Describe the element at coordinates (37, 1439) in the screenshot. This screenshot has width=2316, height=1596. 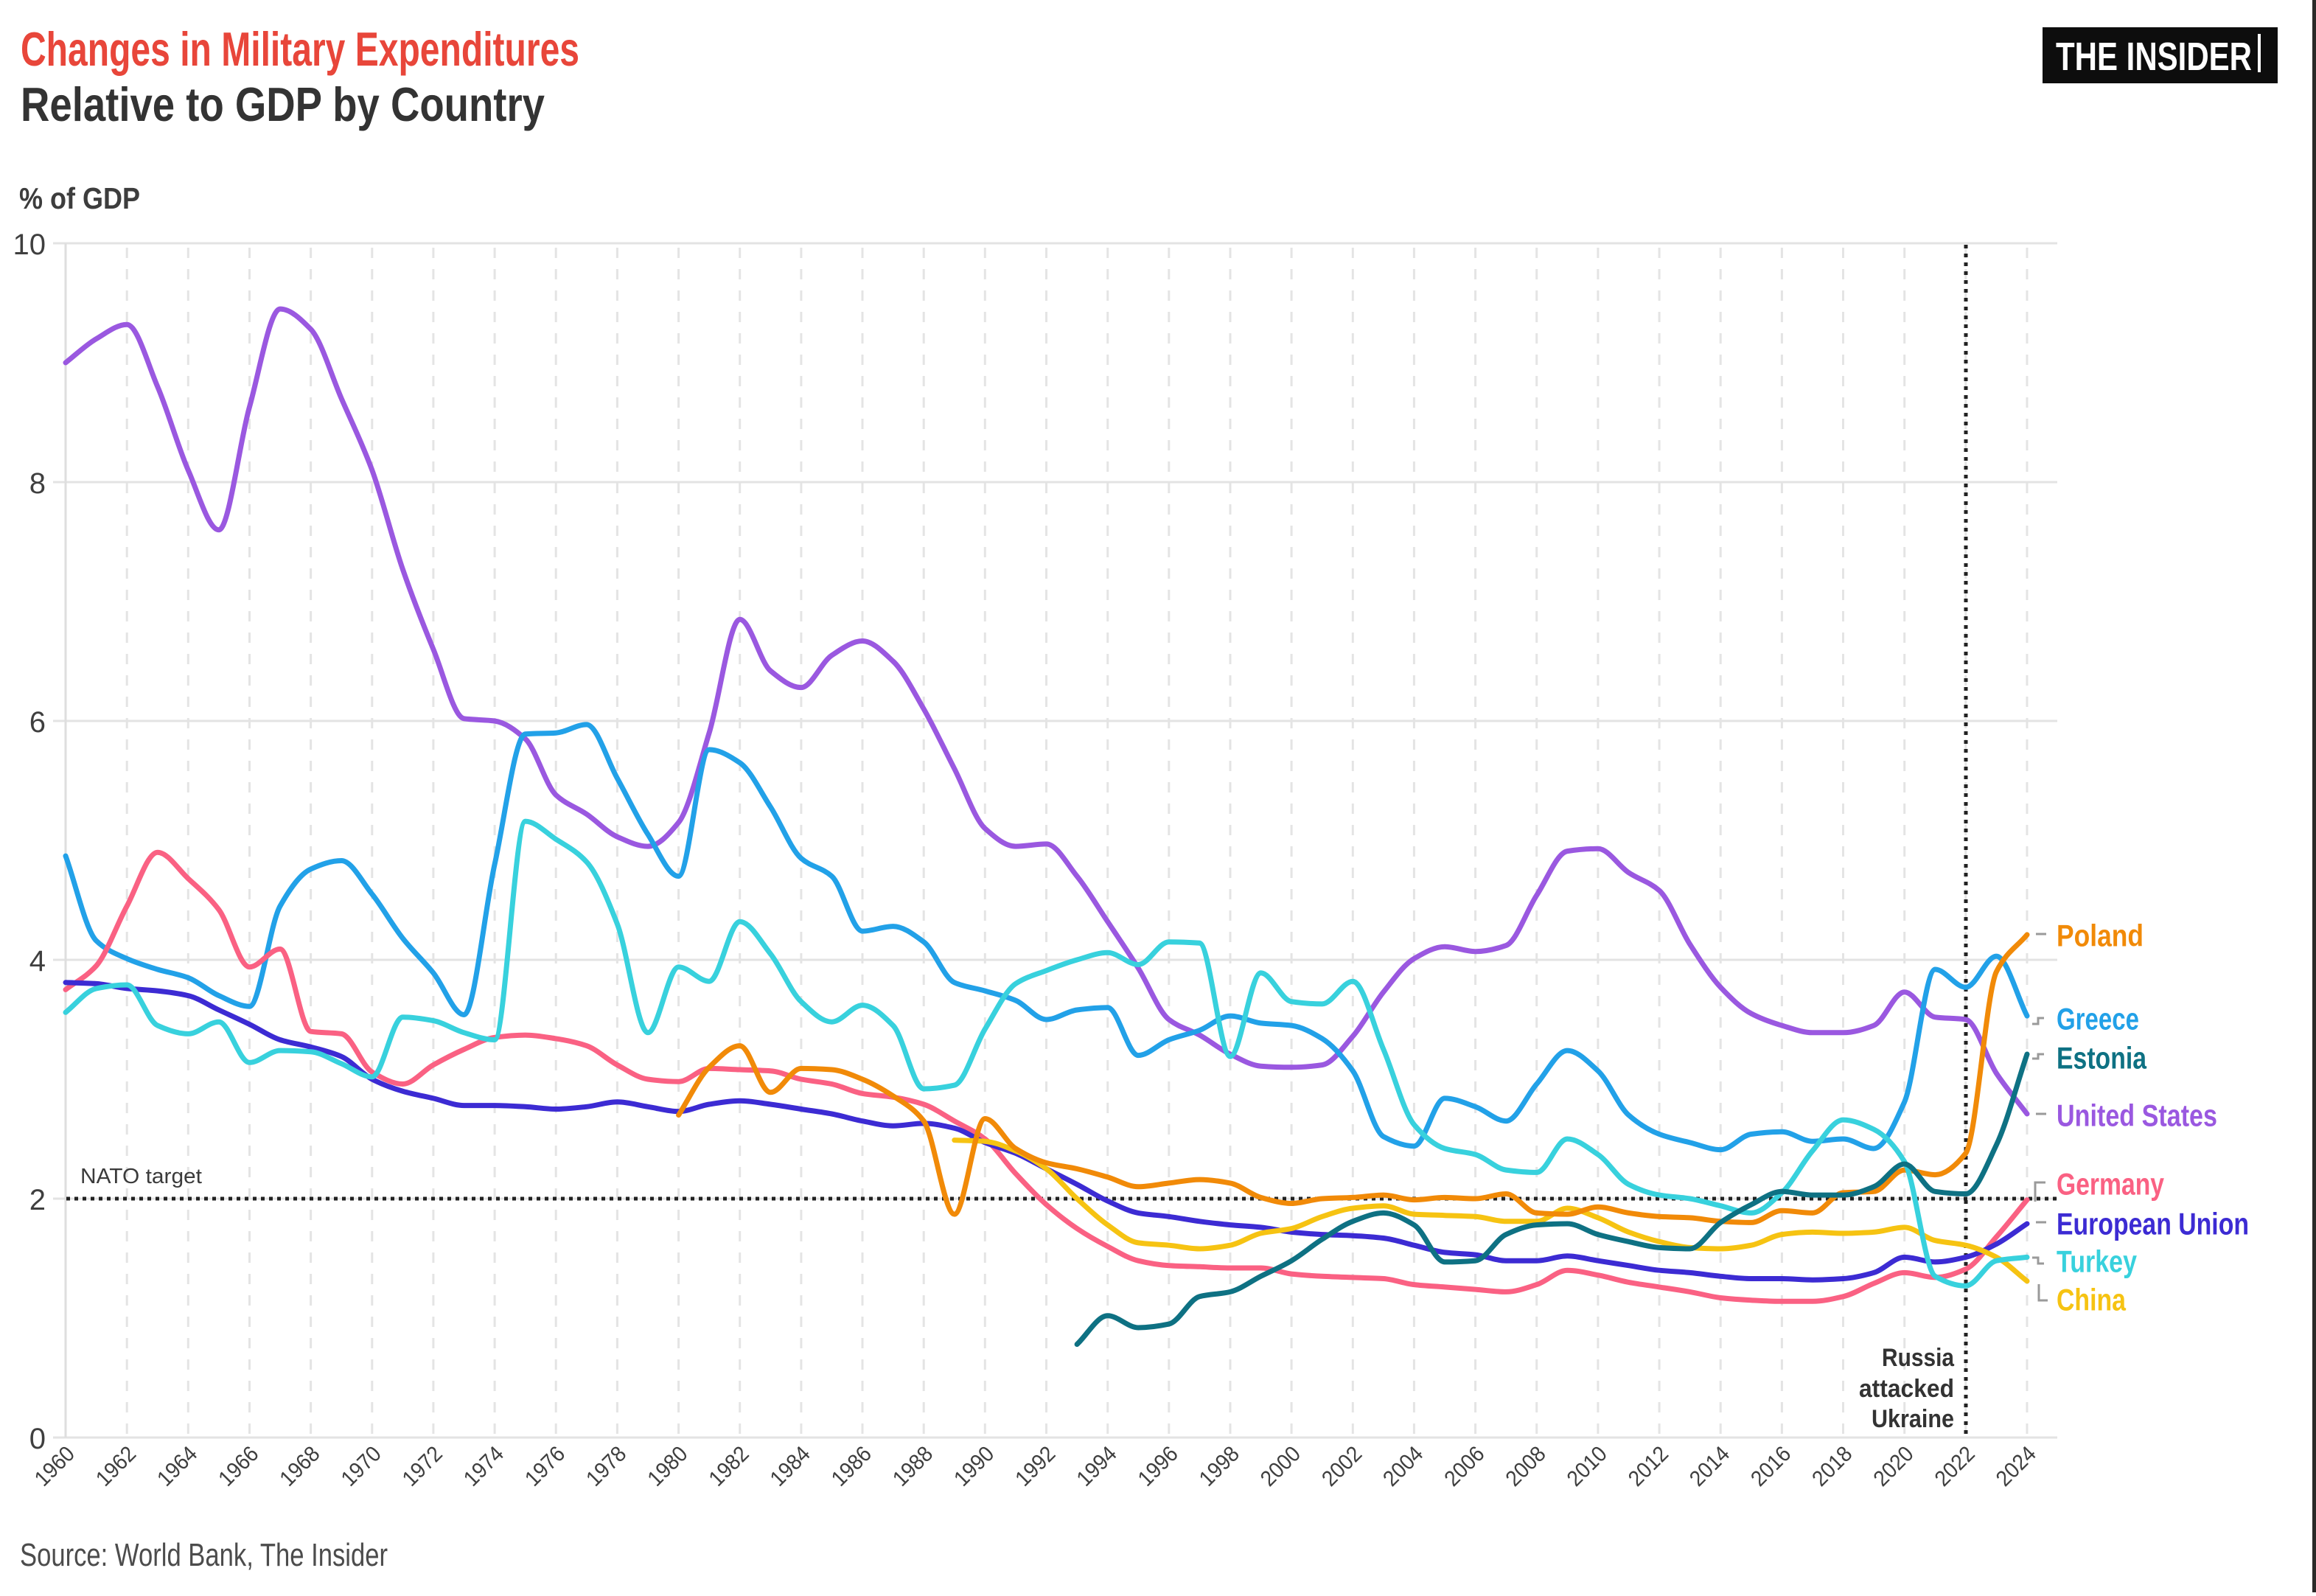
I see `svg-text: 0` at that location.